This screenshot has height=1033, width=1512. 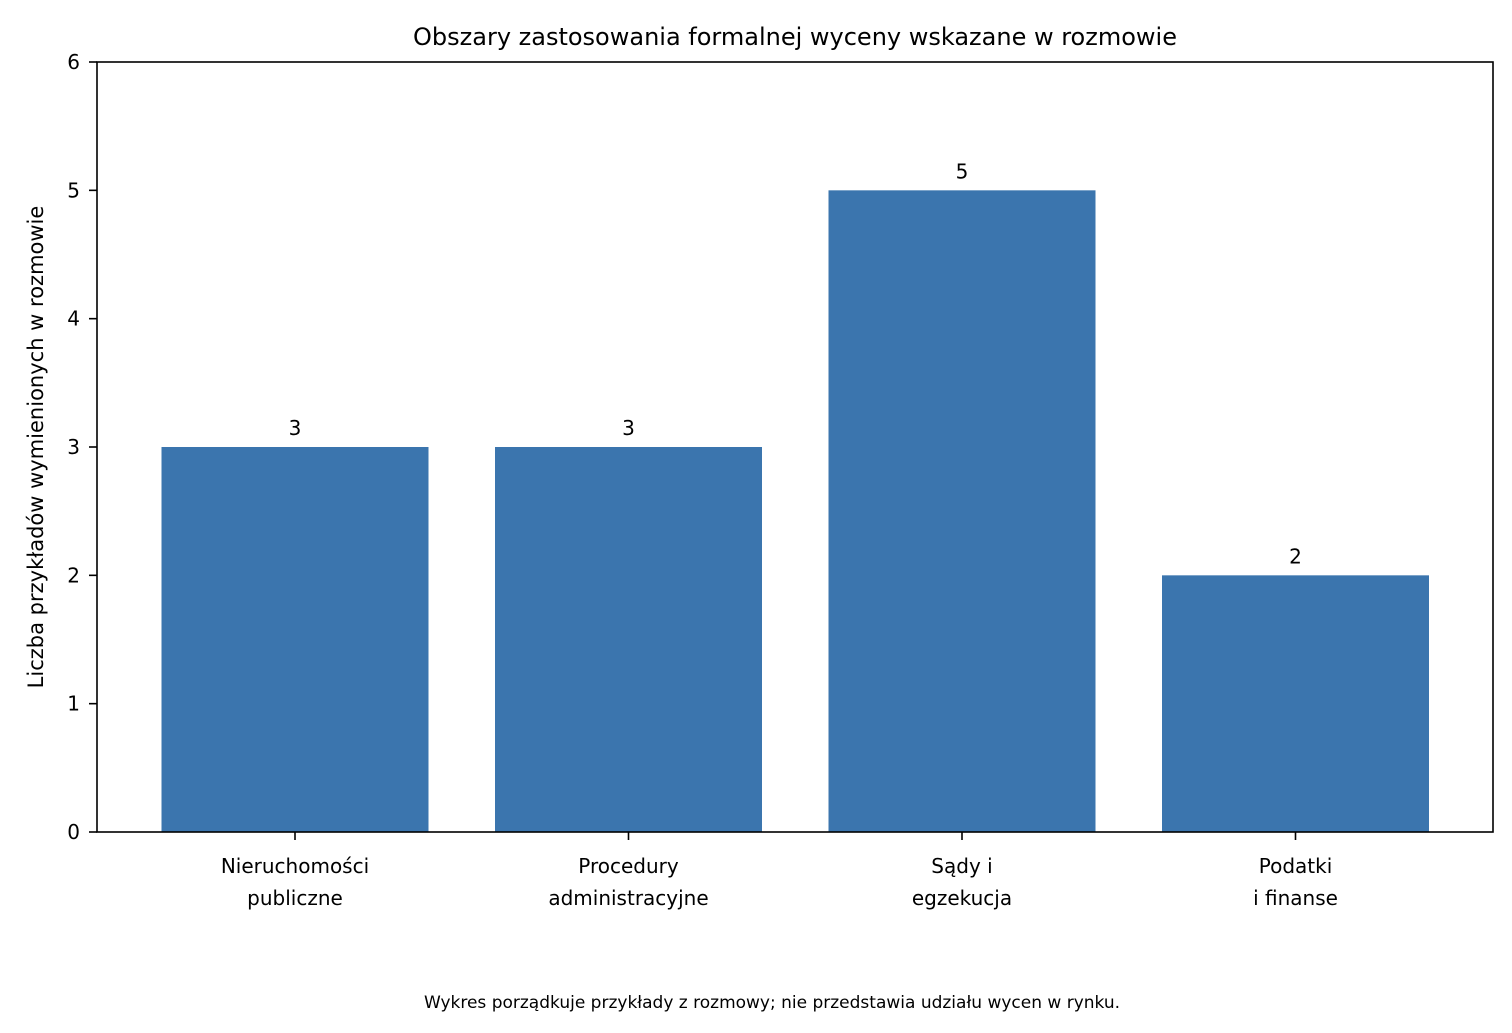 What do you see at coordinates (82, 447) in the screenshot?
I see `y-axis: 0 1 2 3 4 5 6` at bounding box center [82, 447].